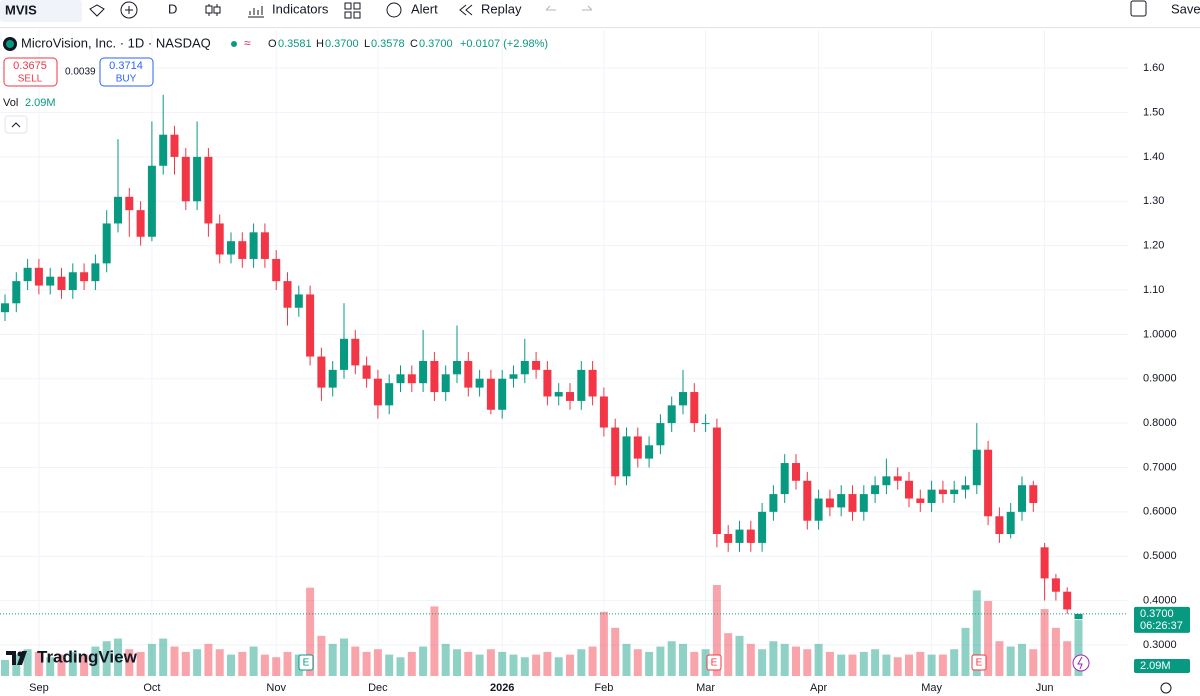 This screenshot has height=696, width=1200. What do you see at coordinates (276, 688) in the screenshot?
I see `x-tick-label: Nov` at bounding box center [276, 688].